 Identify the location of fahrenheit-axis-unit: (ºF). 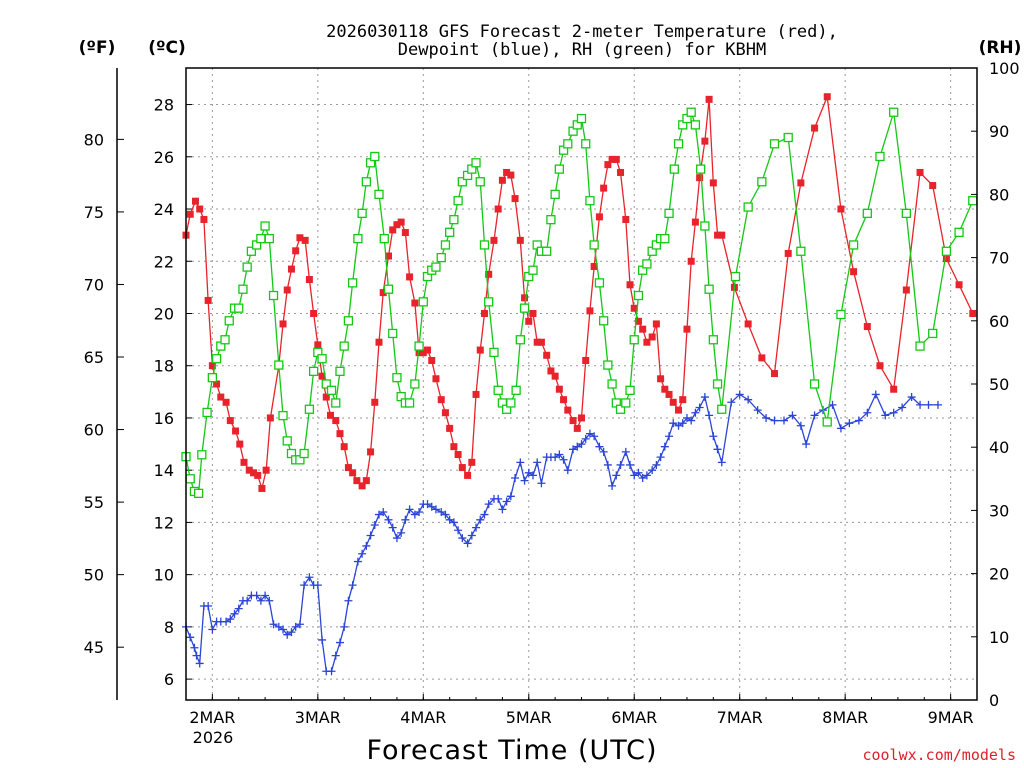
(97, 48).